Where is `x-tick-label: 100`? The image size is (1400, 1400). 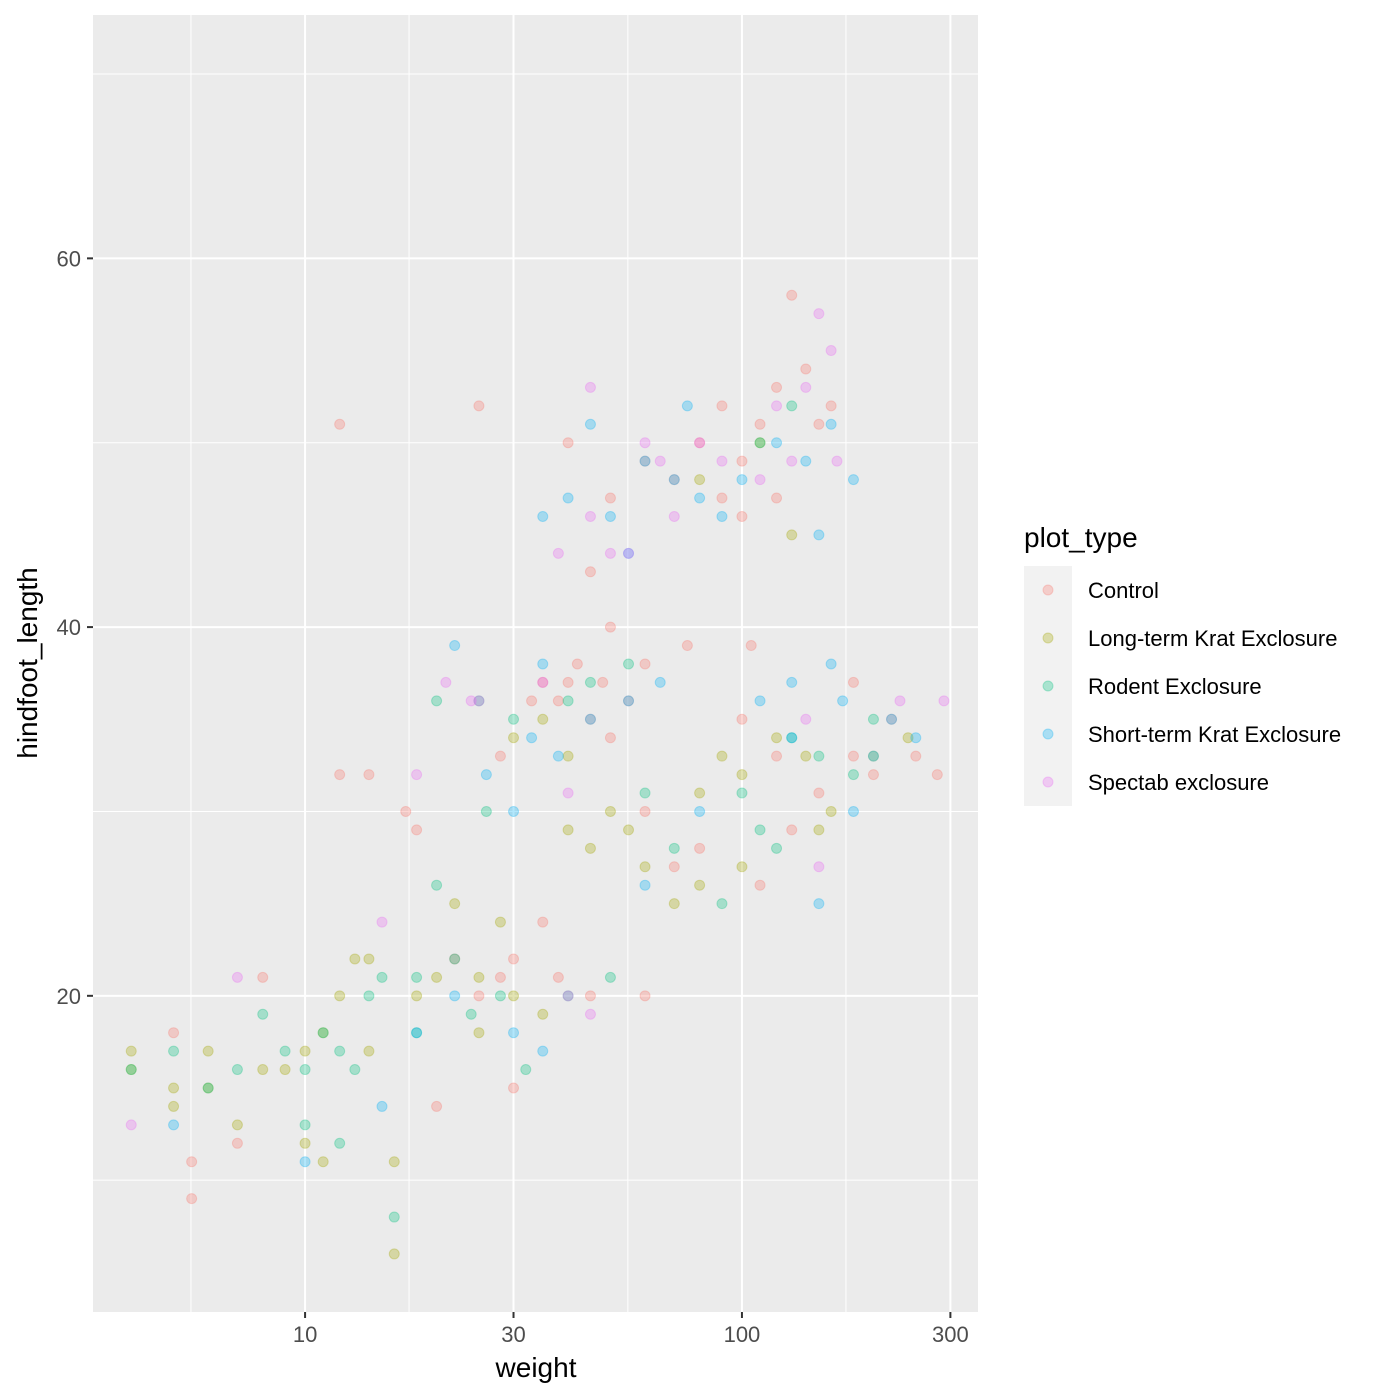 x-tick-label: 100 is located at coordinates (742, 1334).